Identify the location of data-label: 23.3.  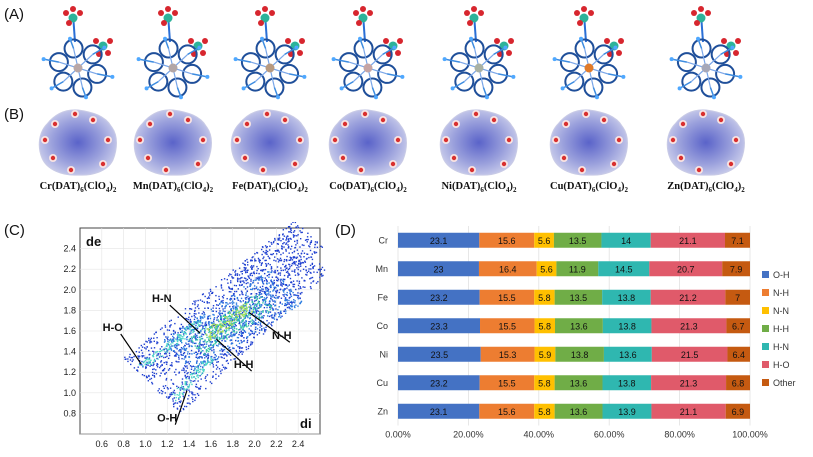
(439, 326).